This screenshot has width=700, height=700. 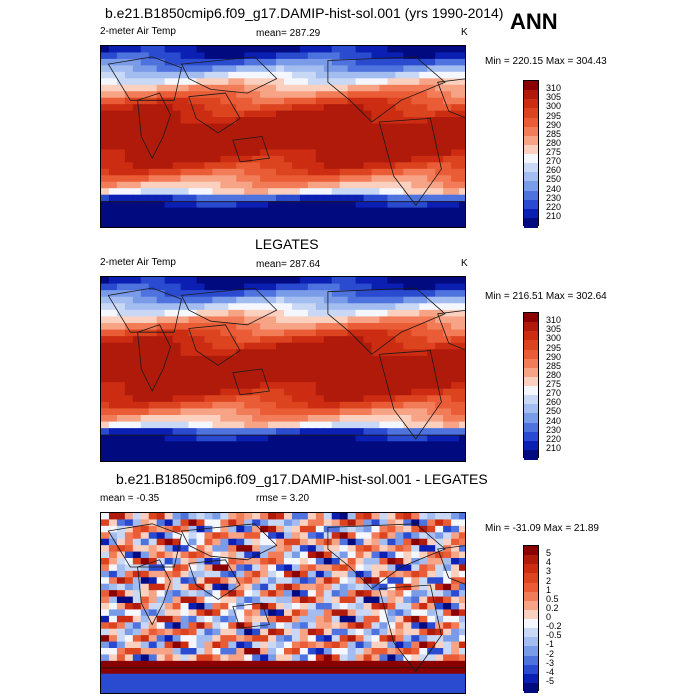 I want to click on panel-1-minmax: Min = 220.15 Max = 304.43, so click(x=546, y=61).